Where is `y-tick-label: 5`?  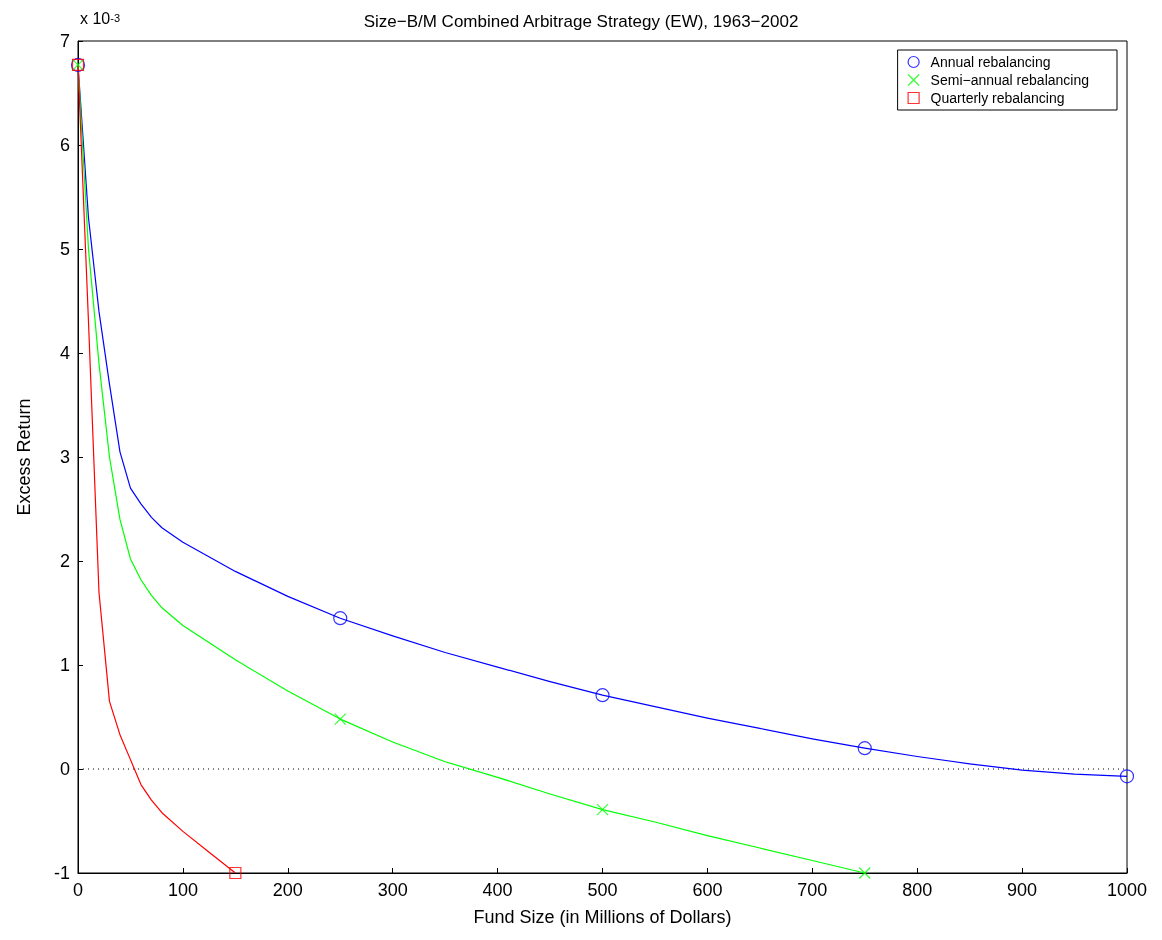
y-tick-label: 5 is located at coordinates (64, 249).